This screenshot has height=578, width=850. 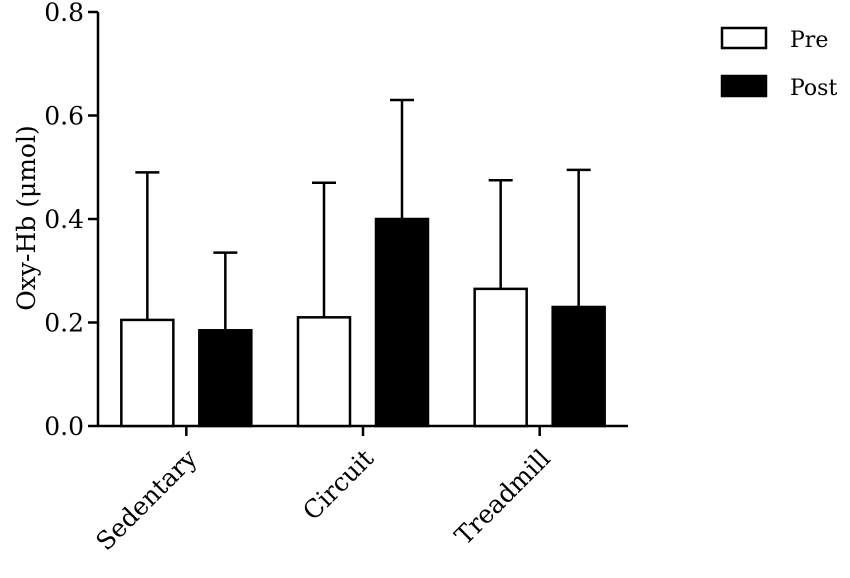 What do you see at coordinates (809, 40) in the screenshot?
I see `legend-label: Pre` at bounding box center [809, 40].